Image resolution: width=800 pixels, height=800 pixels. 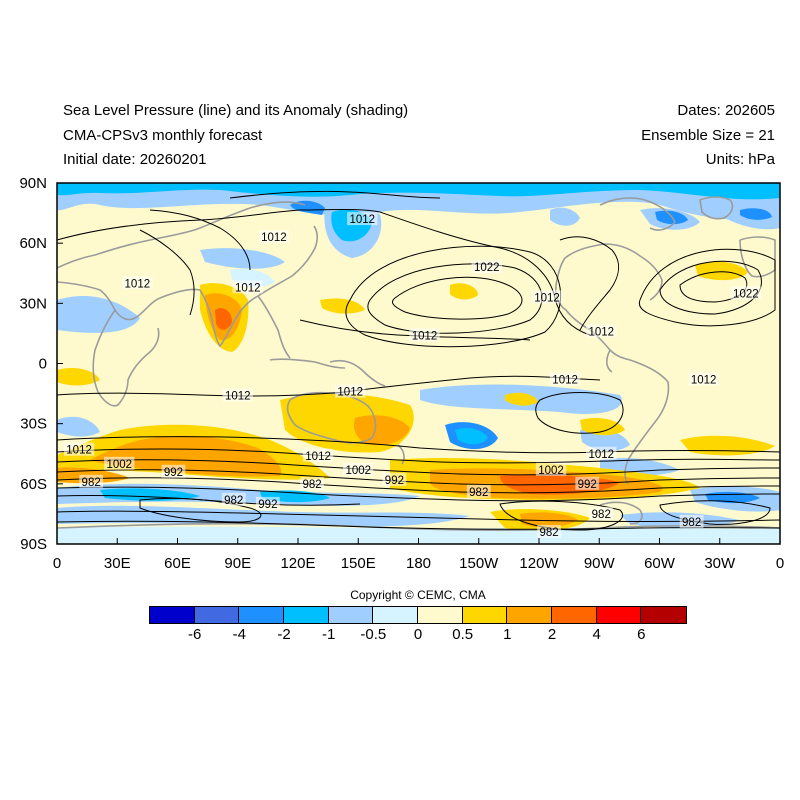 I want to click on lon-tick-label: 90E, so click(x=237, y=563).